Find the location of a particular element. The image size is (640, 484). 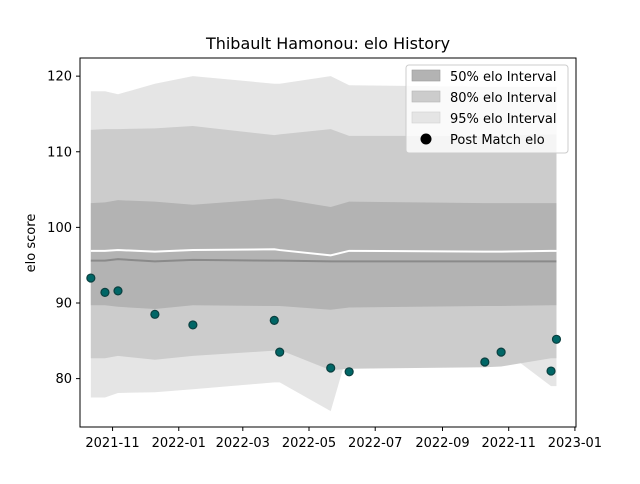

y-tick-label: 100 is located at coordinates (59, 228).